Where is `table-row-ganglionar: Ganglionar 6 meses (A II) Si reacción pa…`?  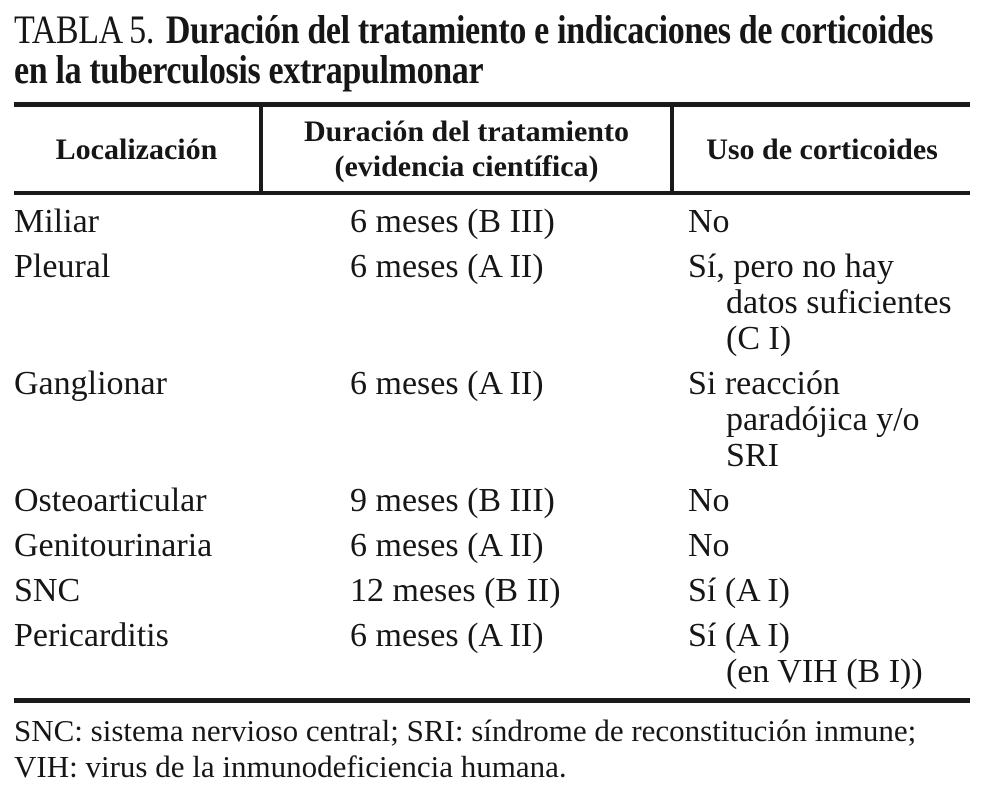 table-row-ganglionar: Ganglionar 6 meses (A II) Si reacción pa… is located at coordinates (492, 415).